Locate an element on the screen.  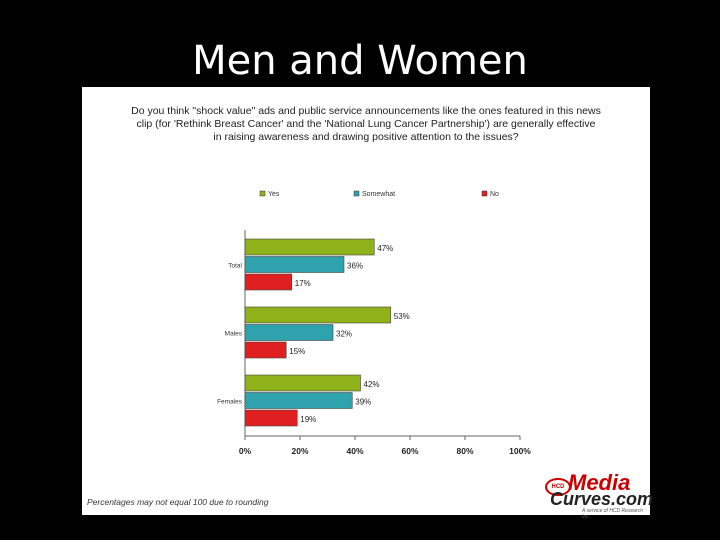
data-label-males-somewhat: 32% is located at coordinates (344, 334).